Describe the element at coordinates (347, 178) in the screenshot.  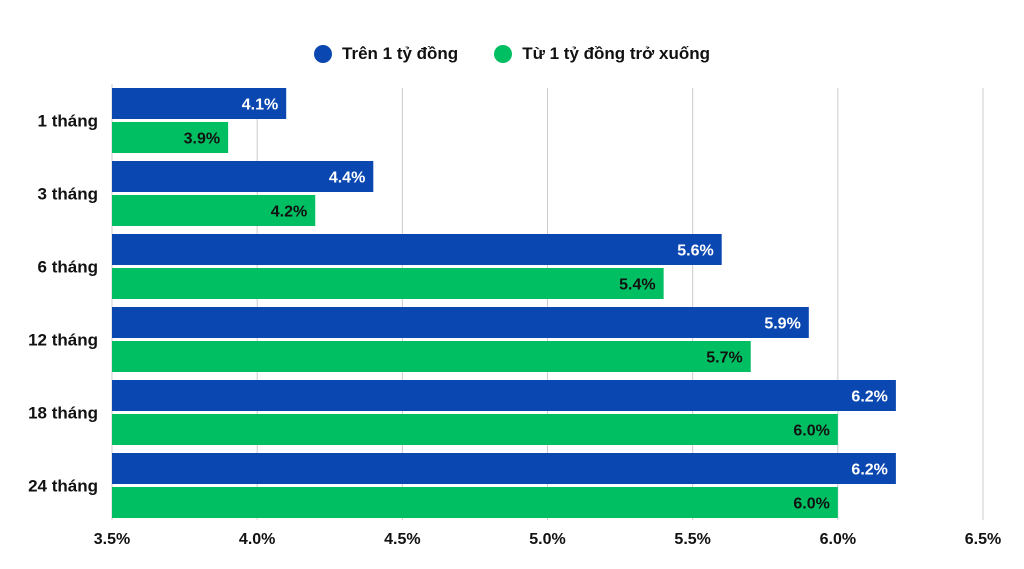
I see `data-label-series-1: 4.4%` at that location.